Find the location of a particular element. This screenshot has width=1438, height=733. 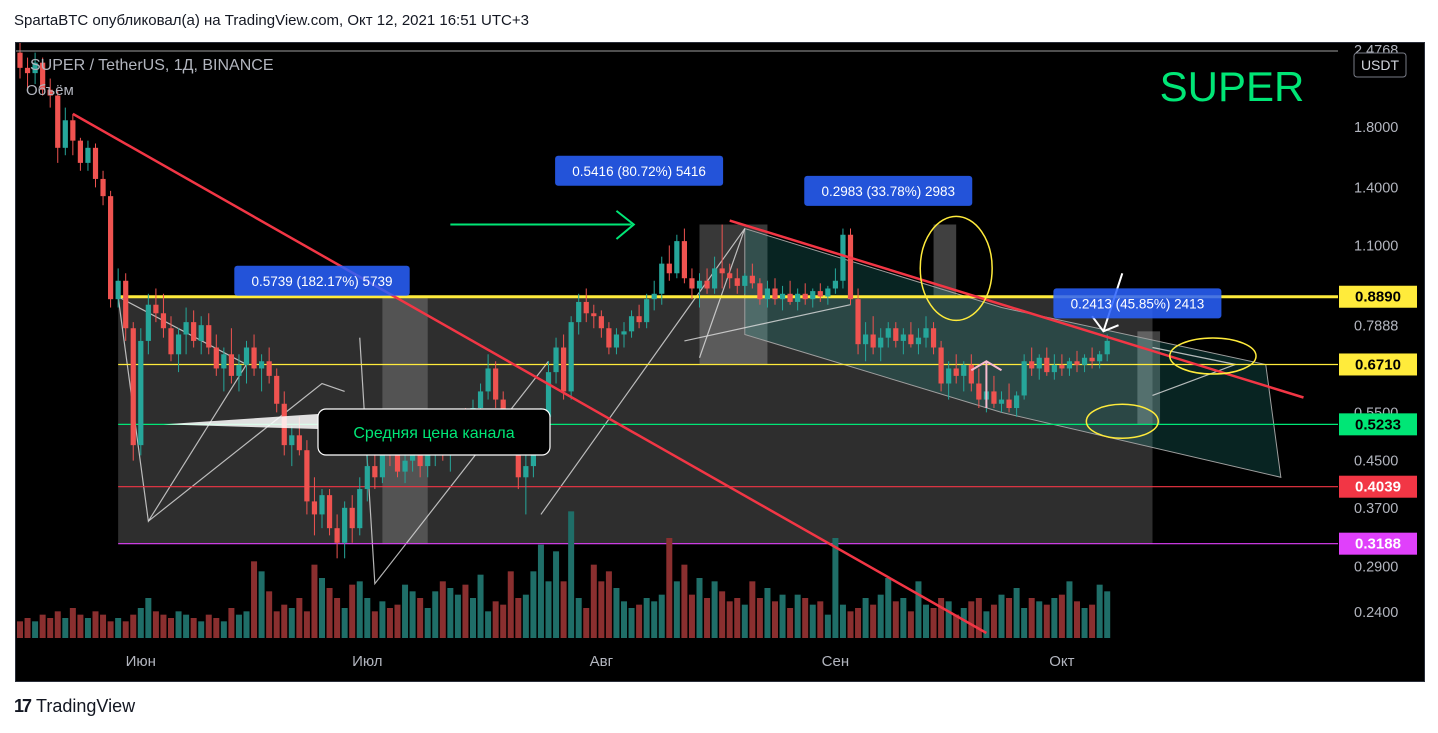

level-price-label: 0.8890 is located at coordinates (1378, 297).